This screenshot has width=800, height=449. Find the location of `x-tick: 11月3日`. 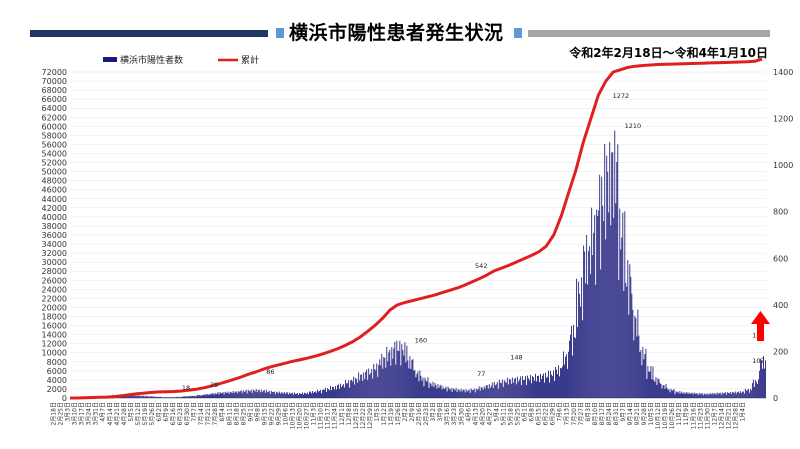

x-tick: 11月3日 is located at coordinates (314, 413).